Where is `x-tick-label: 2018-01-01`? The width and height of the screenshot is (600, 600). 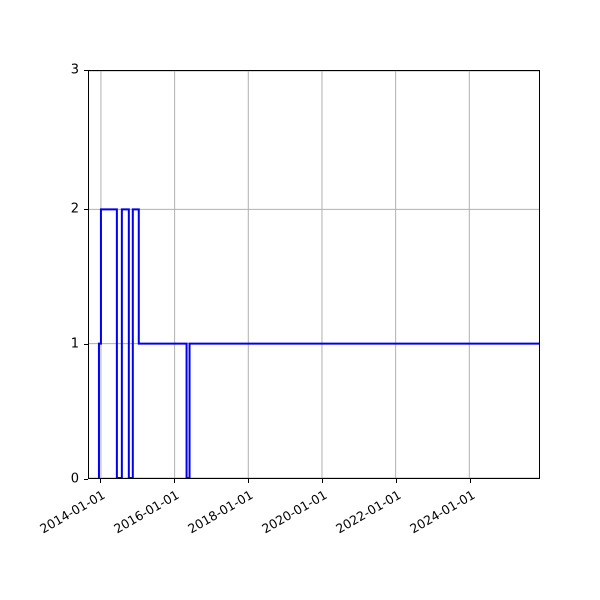
x-tick-label: 2018-01-01 is located at coordinates (220, 512).